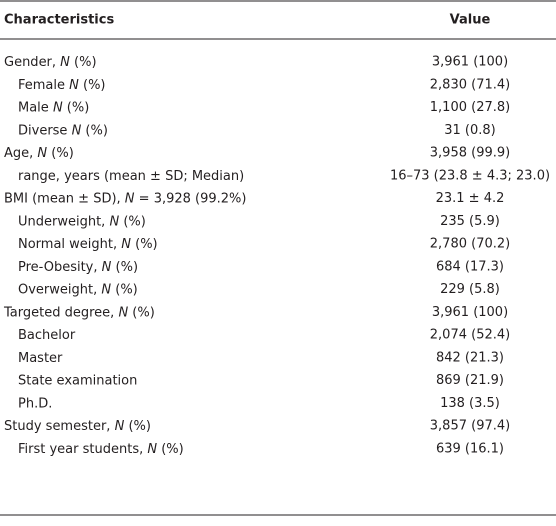  I want to click on sub-row-label: Ph.D., so click(35, 403).